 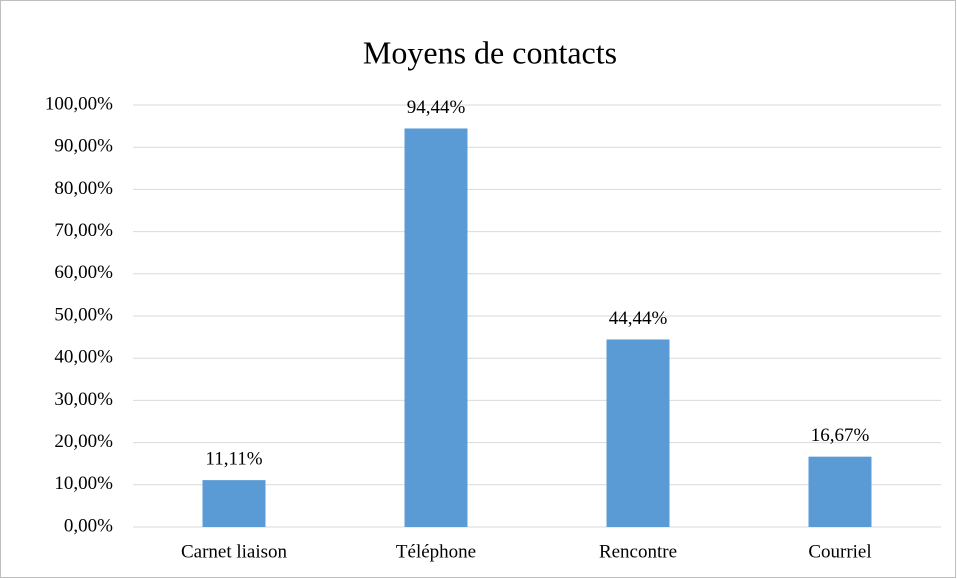 What do you see at coordinates (88, 525) in the screenshot?
I see `y-tick-label: 0,00%` at bounding box center [88, 525].